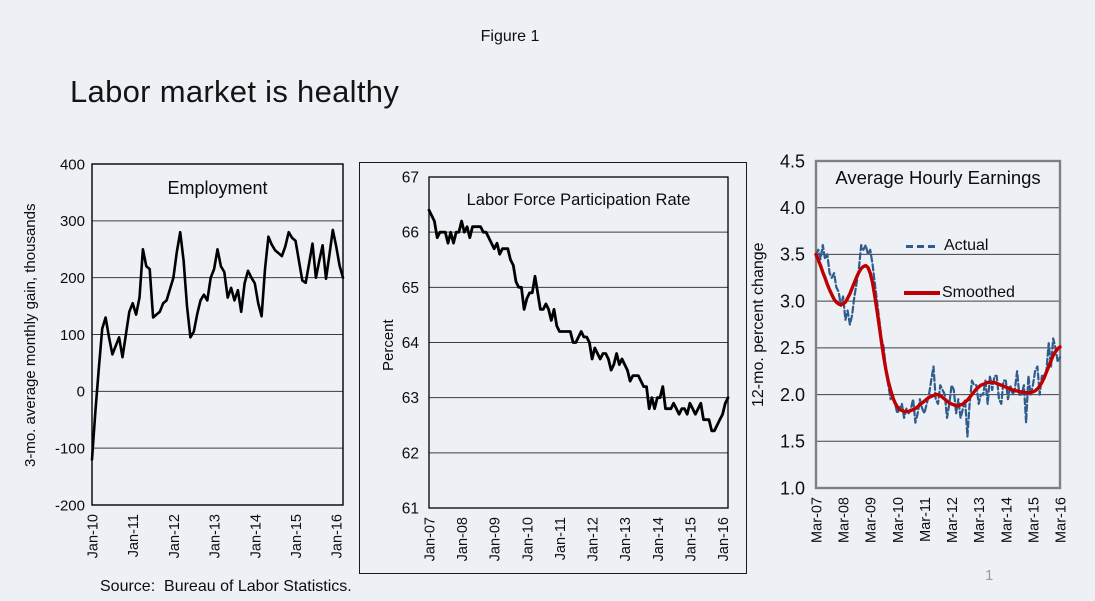 The width and height of the screenshot is (1095, 601). Describe the element at coordinates (922, 246) in the screenshot. I see `actual-line-sample-icon` at that location.